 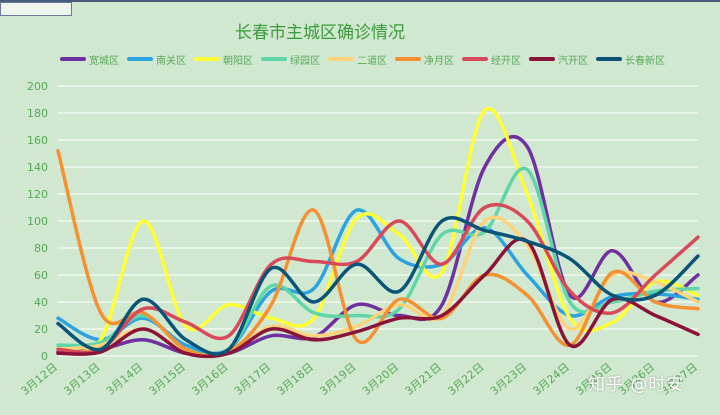 I want to click on legend-label: 宽城区, so click(x=104, y=61).